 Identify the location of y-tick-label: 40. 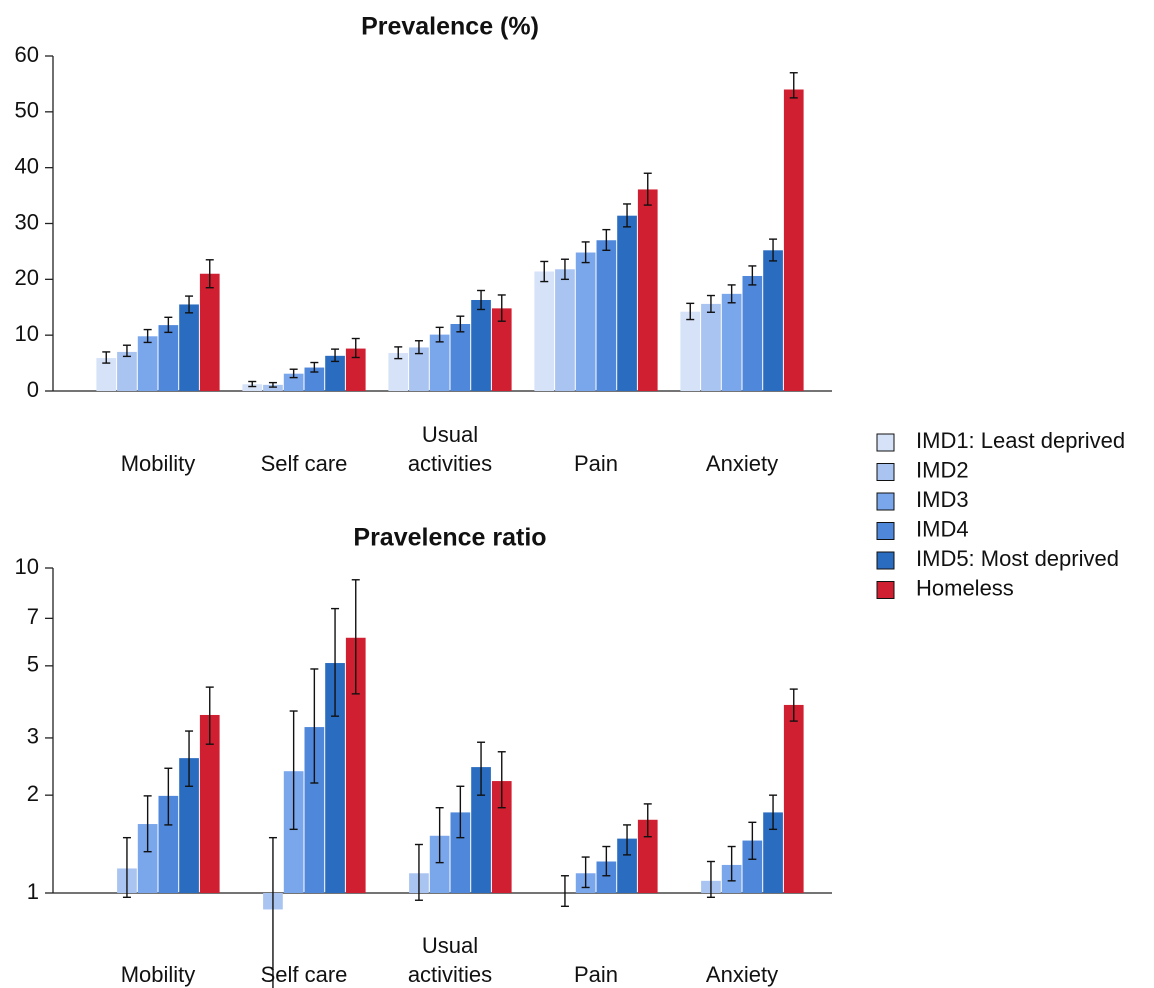
(27, 165).